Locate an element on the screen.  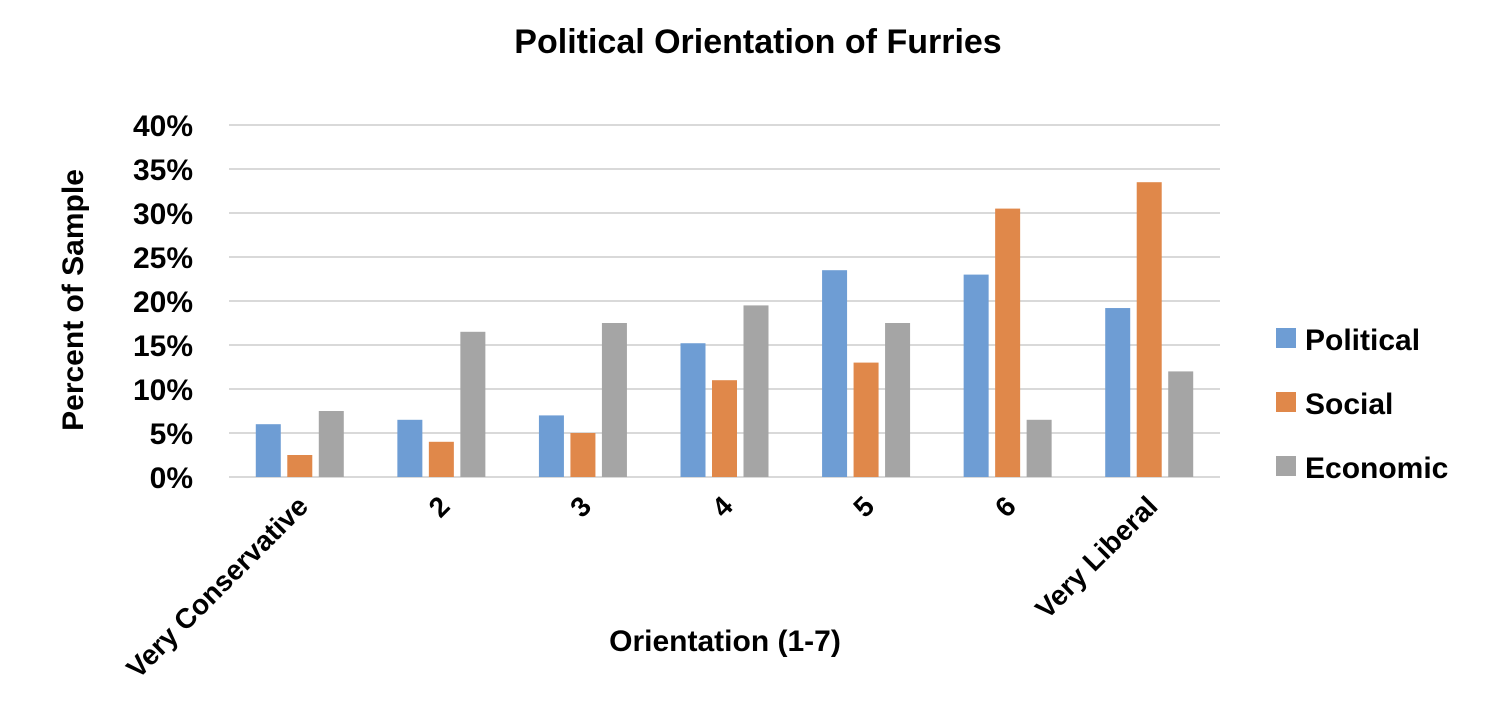
x-tick-label: 2 is located at coordinates (439, 506).